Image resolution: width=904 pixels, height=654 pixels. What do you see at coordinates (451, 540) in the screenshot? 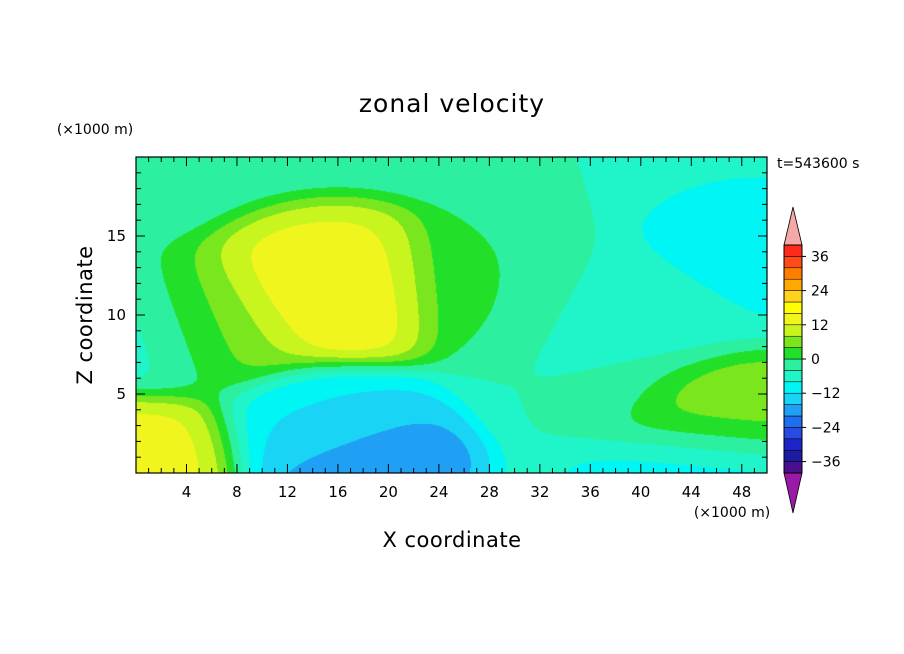
I see `x-axis-label: X coordinate` at bounding box center [451, 540].